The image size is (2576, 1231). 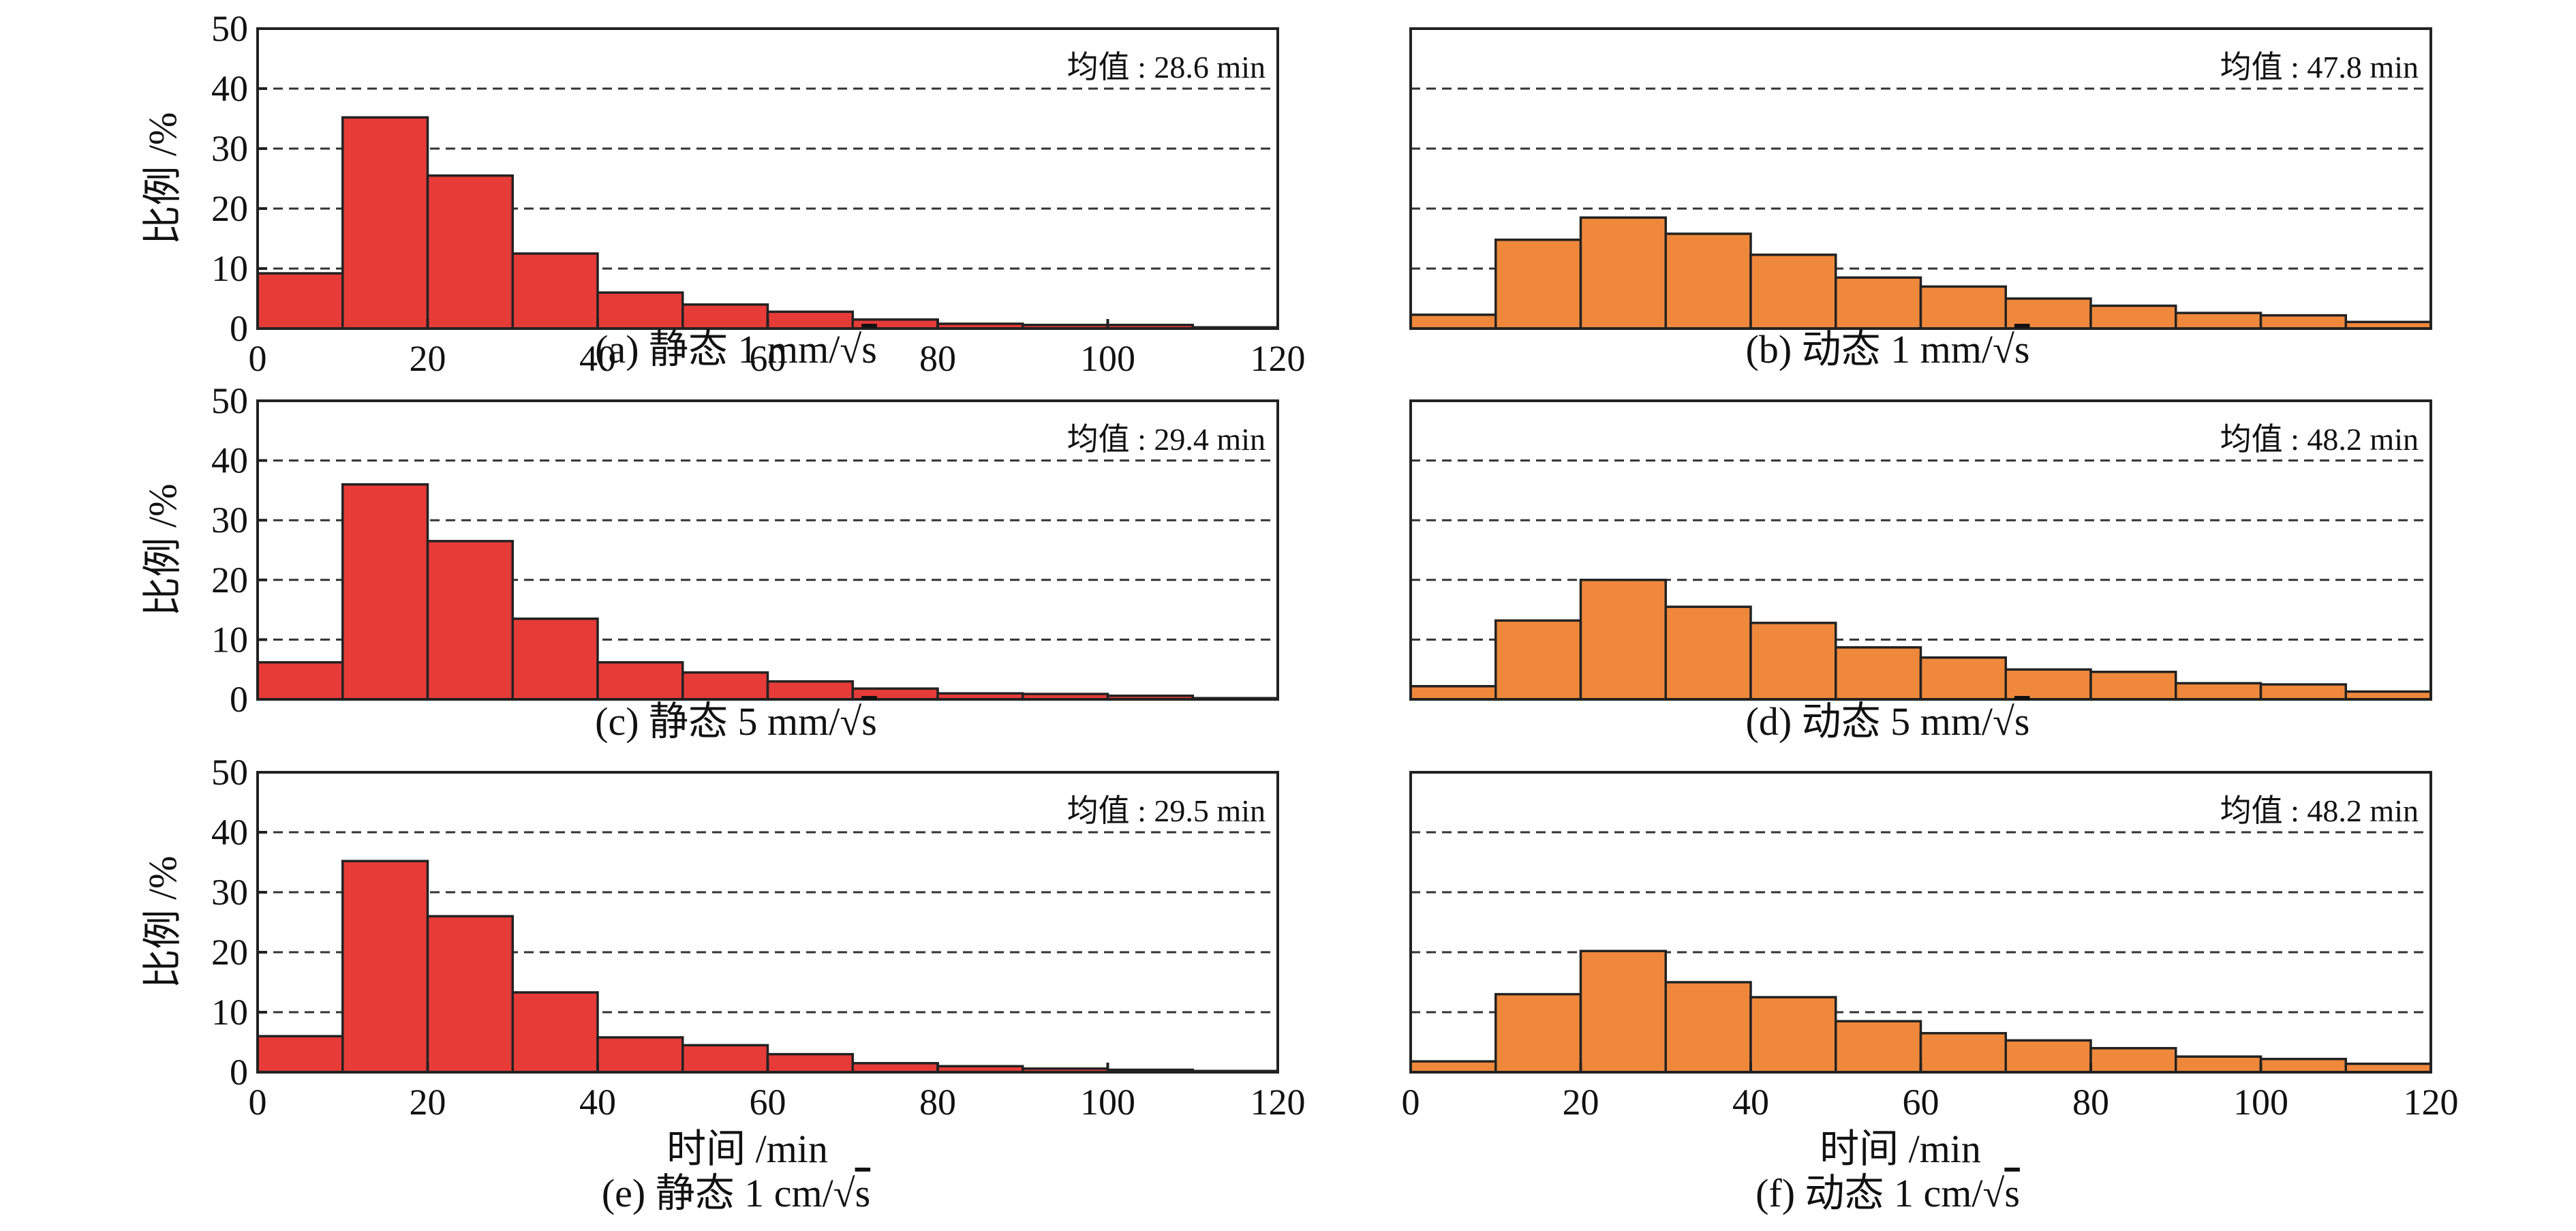 I want to click on caption-text: (c) 静态 5 mm/, so click(x=717, y=721).